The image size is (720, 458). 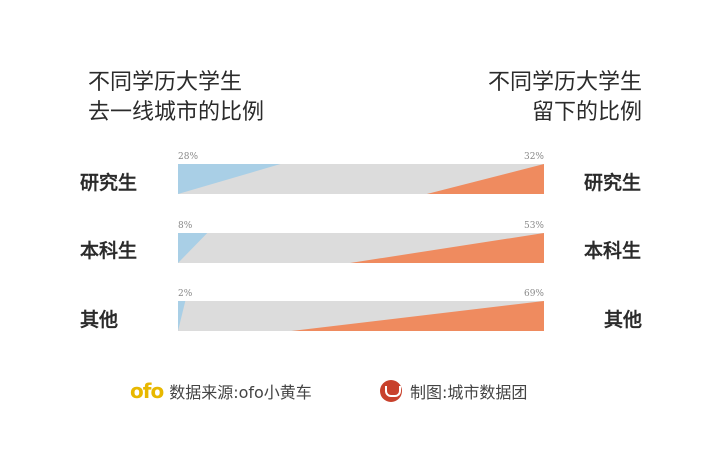 I want to click on ofo-logo-icon: ofo, so click(x=147, y=391).